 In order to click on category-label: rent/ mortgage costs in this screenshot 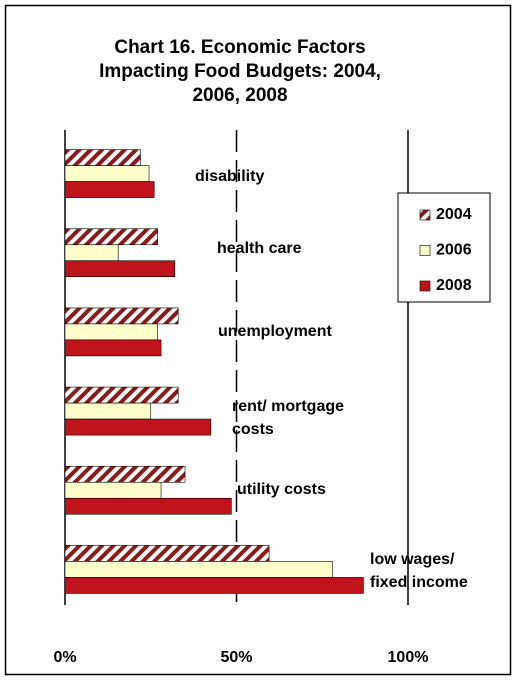, I will do `click(288, 418)`.